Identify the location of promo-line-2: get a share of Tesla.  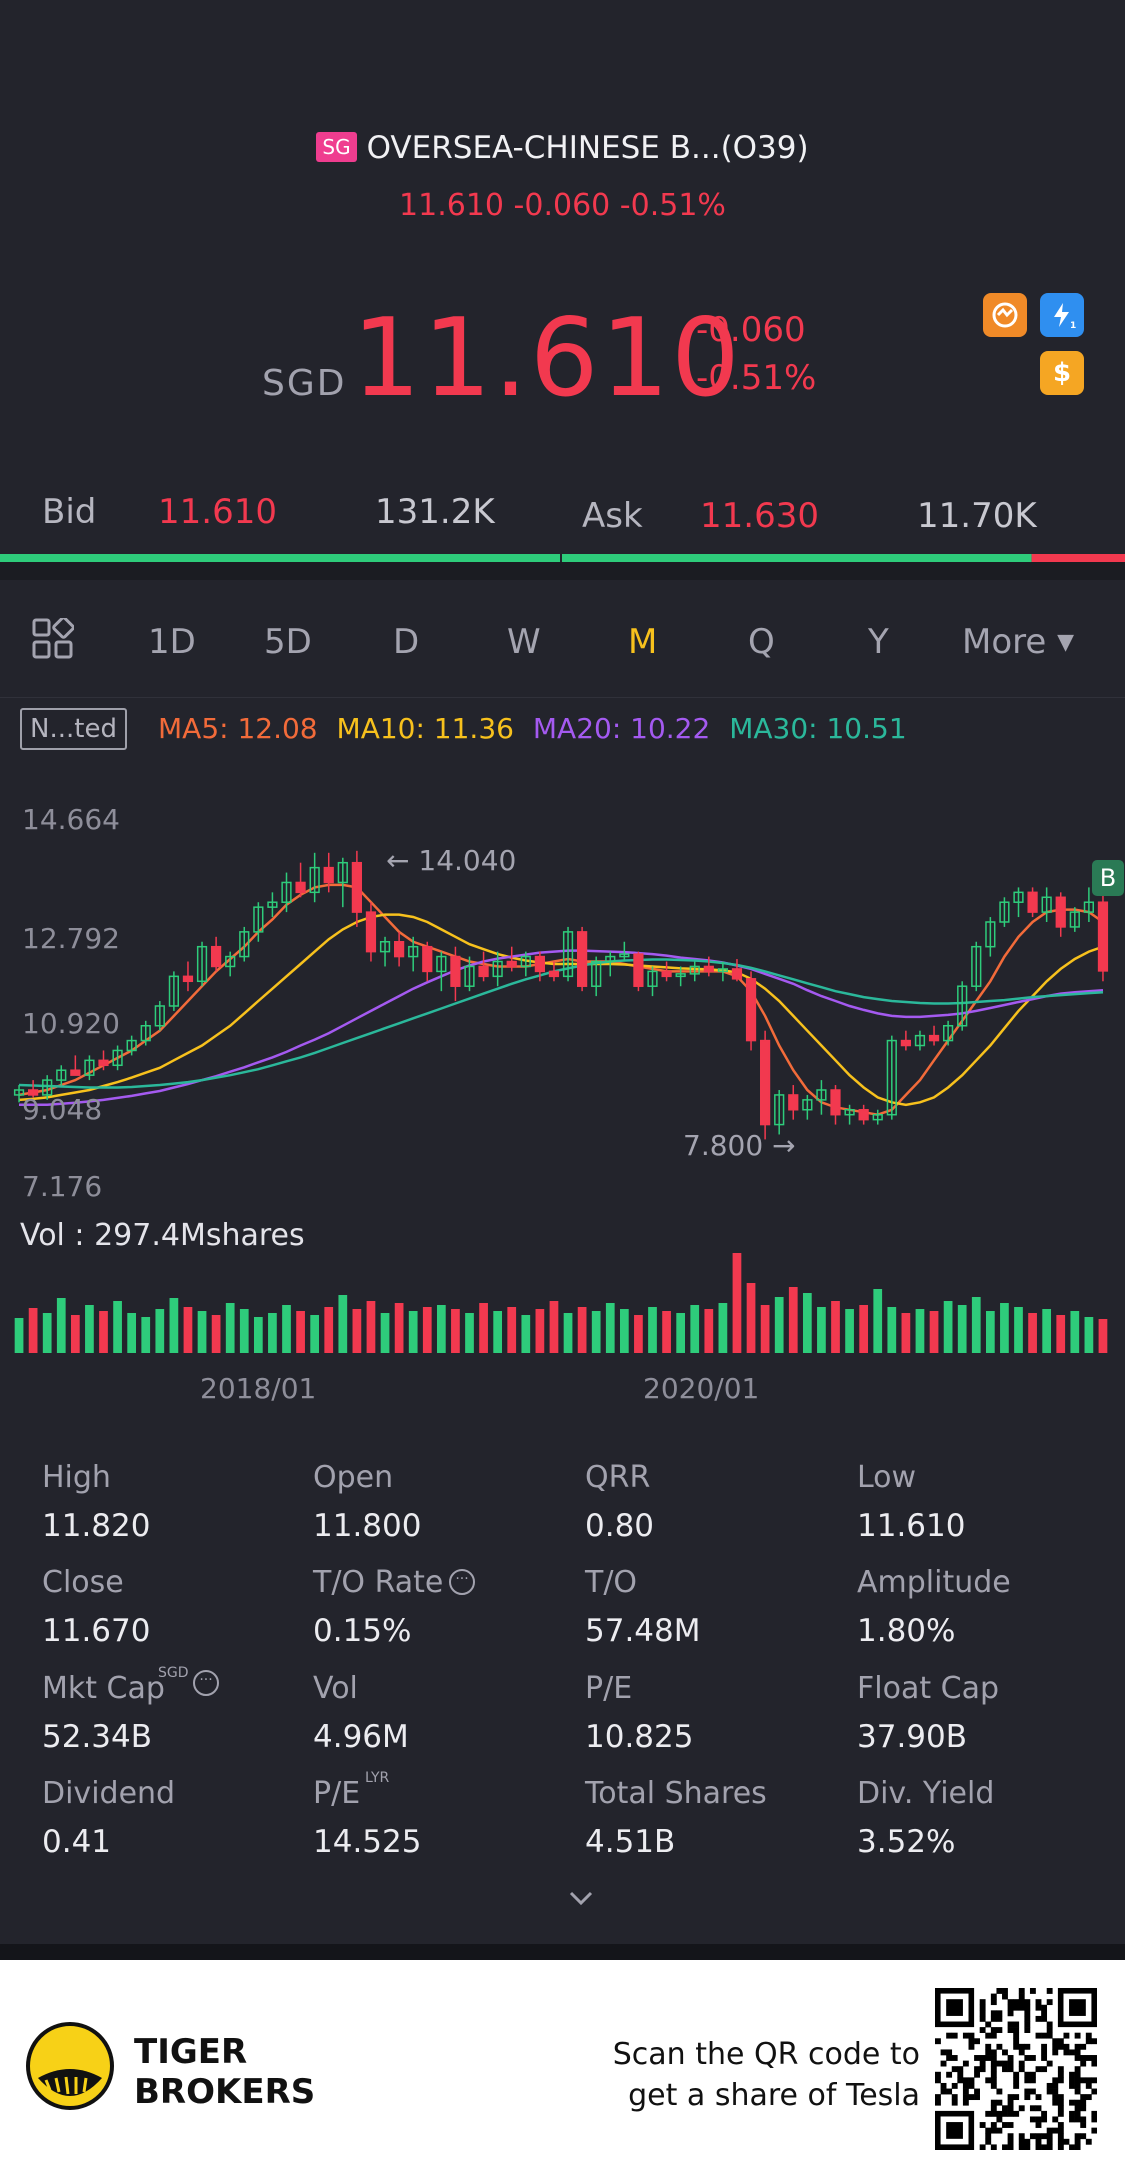
(774, 2095).